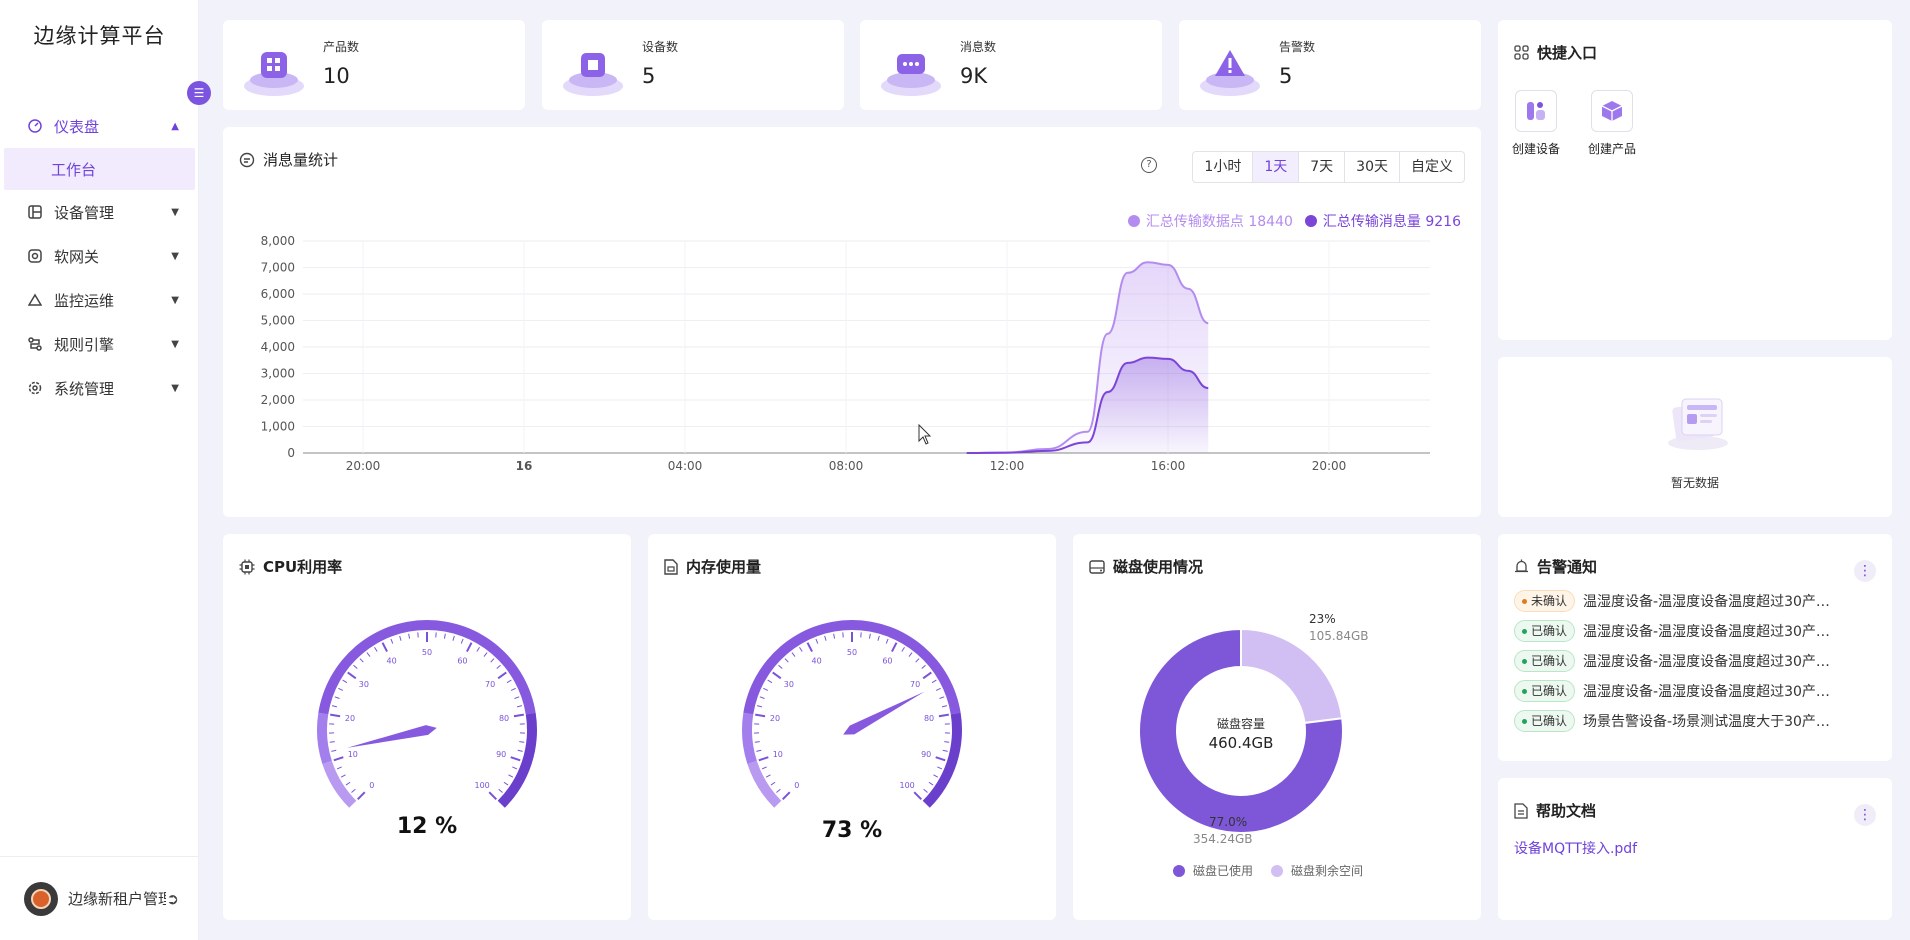  What do you see at coordinates (99, 300) in the screenshot?
I see `sidebar-item-monitor: 监控运维 ▼` at bounding box center [99, 300].